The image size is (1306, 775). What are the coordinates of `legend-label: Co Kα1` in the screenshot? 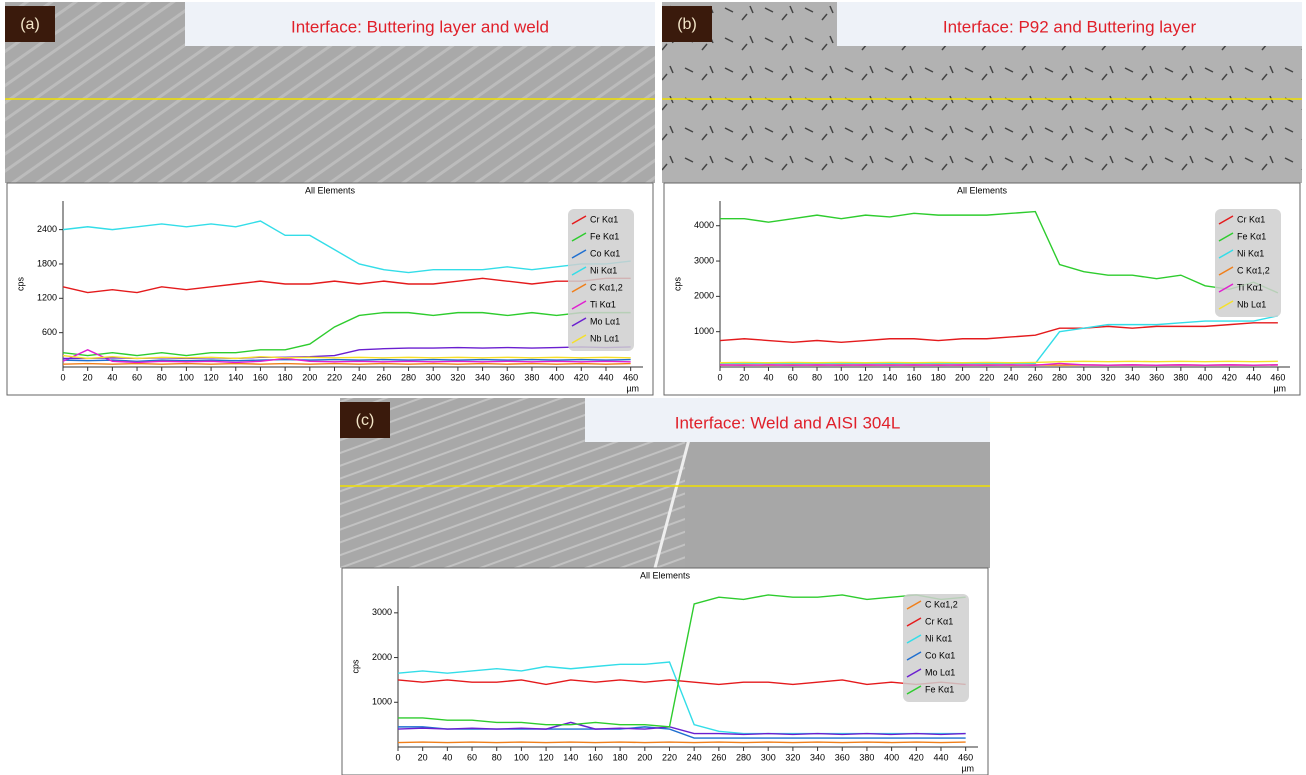 It's located at (940, 655).